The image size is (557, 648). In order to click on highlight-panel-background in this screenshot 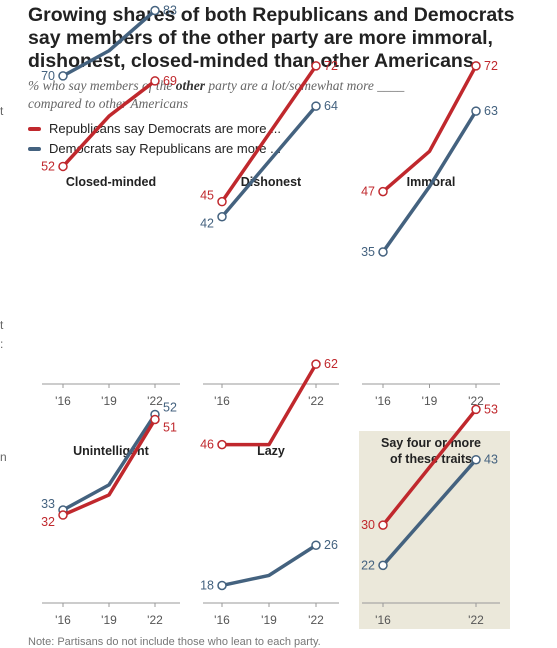, I will do `click(434, 530)`.